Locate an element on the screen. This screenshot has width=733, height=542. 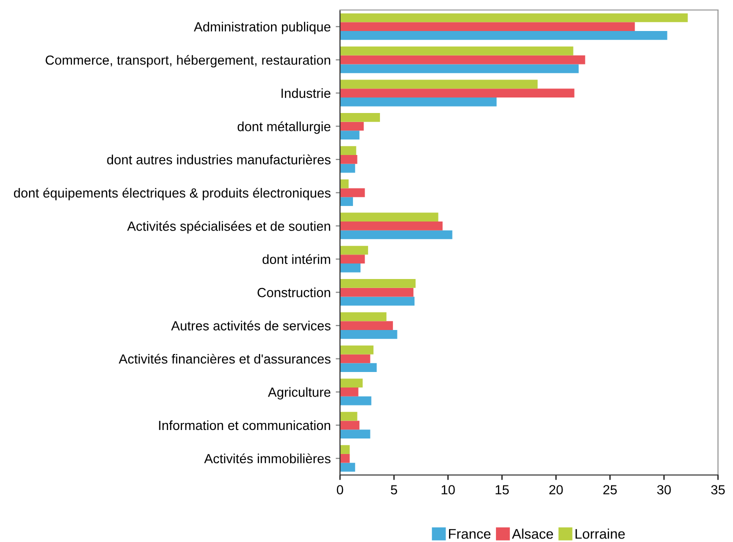
x-tick-label: 15 is located at coordinates (502, 489).